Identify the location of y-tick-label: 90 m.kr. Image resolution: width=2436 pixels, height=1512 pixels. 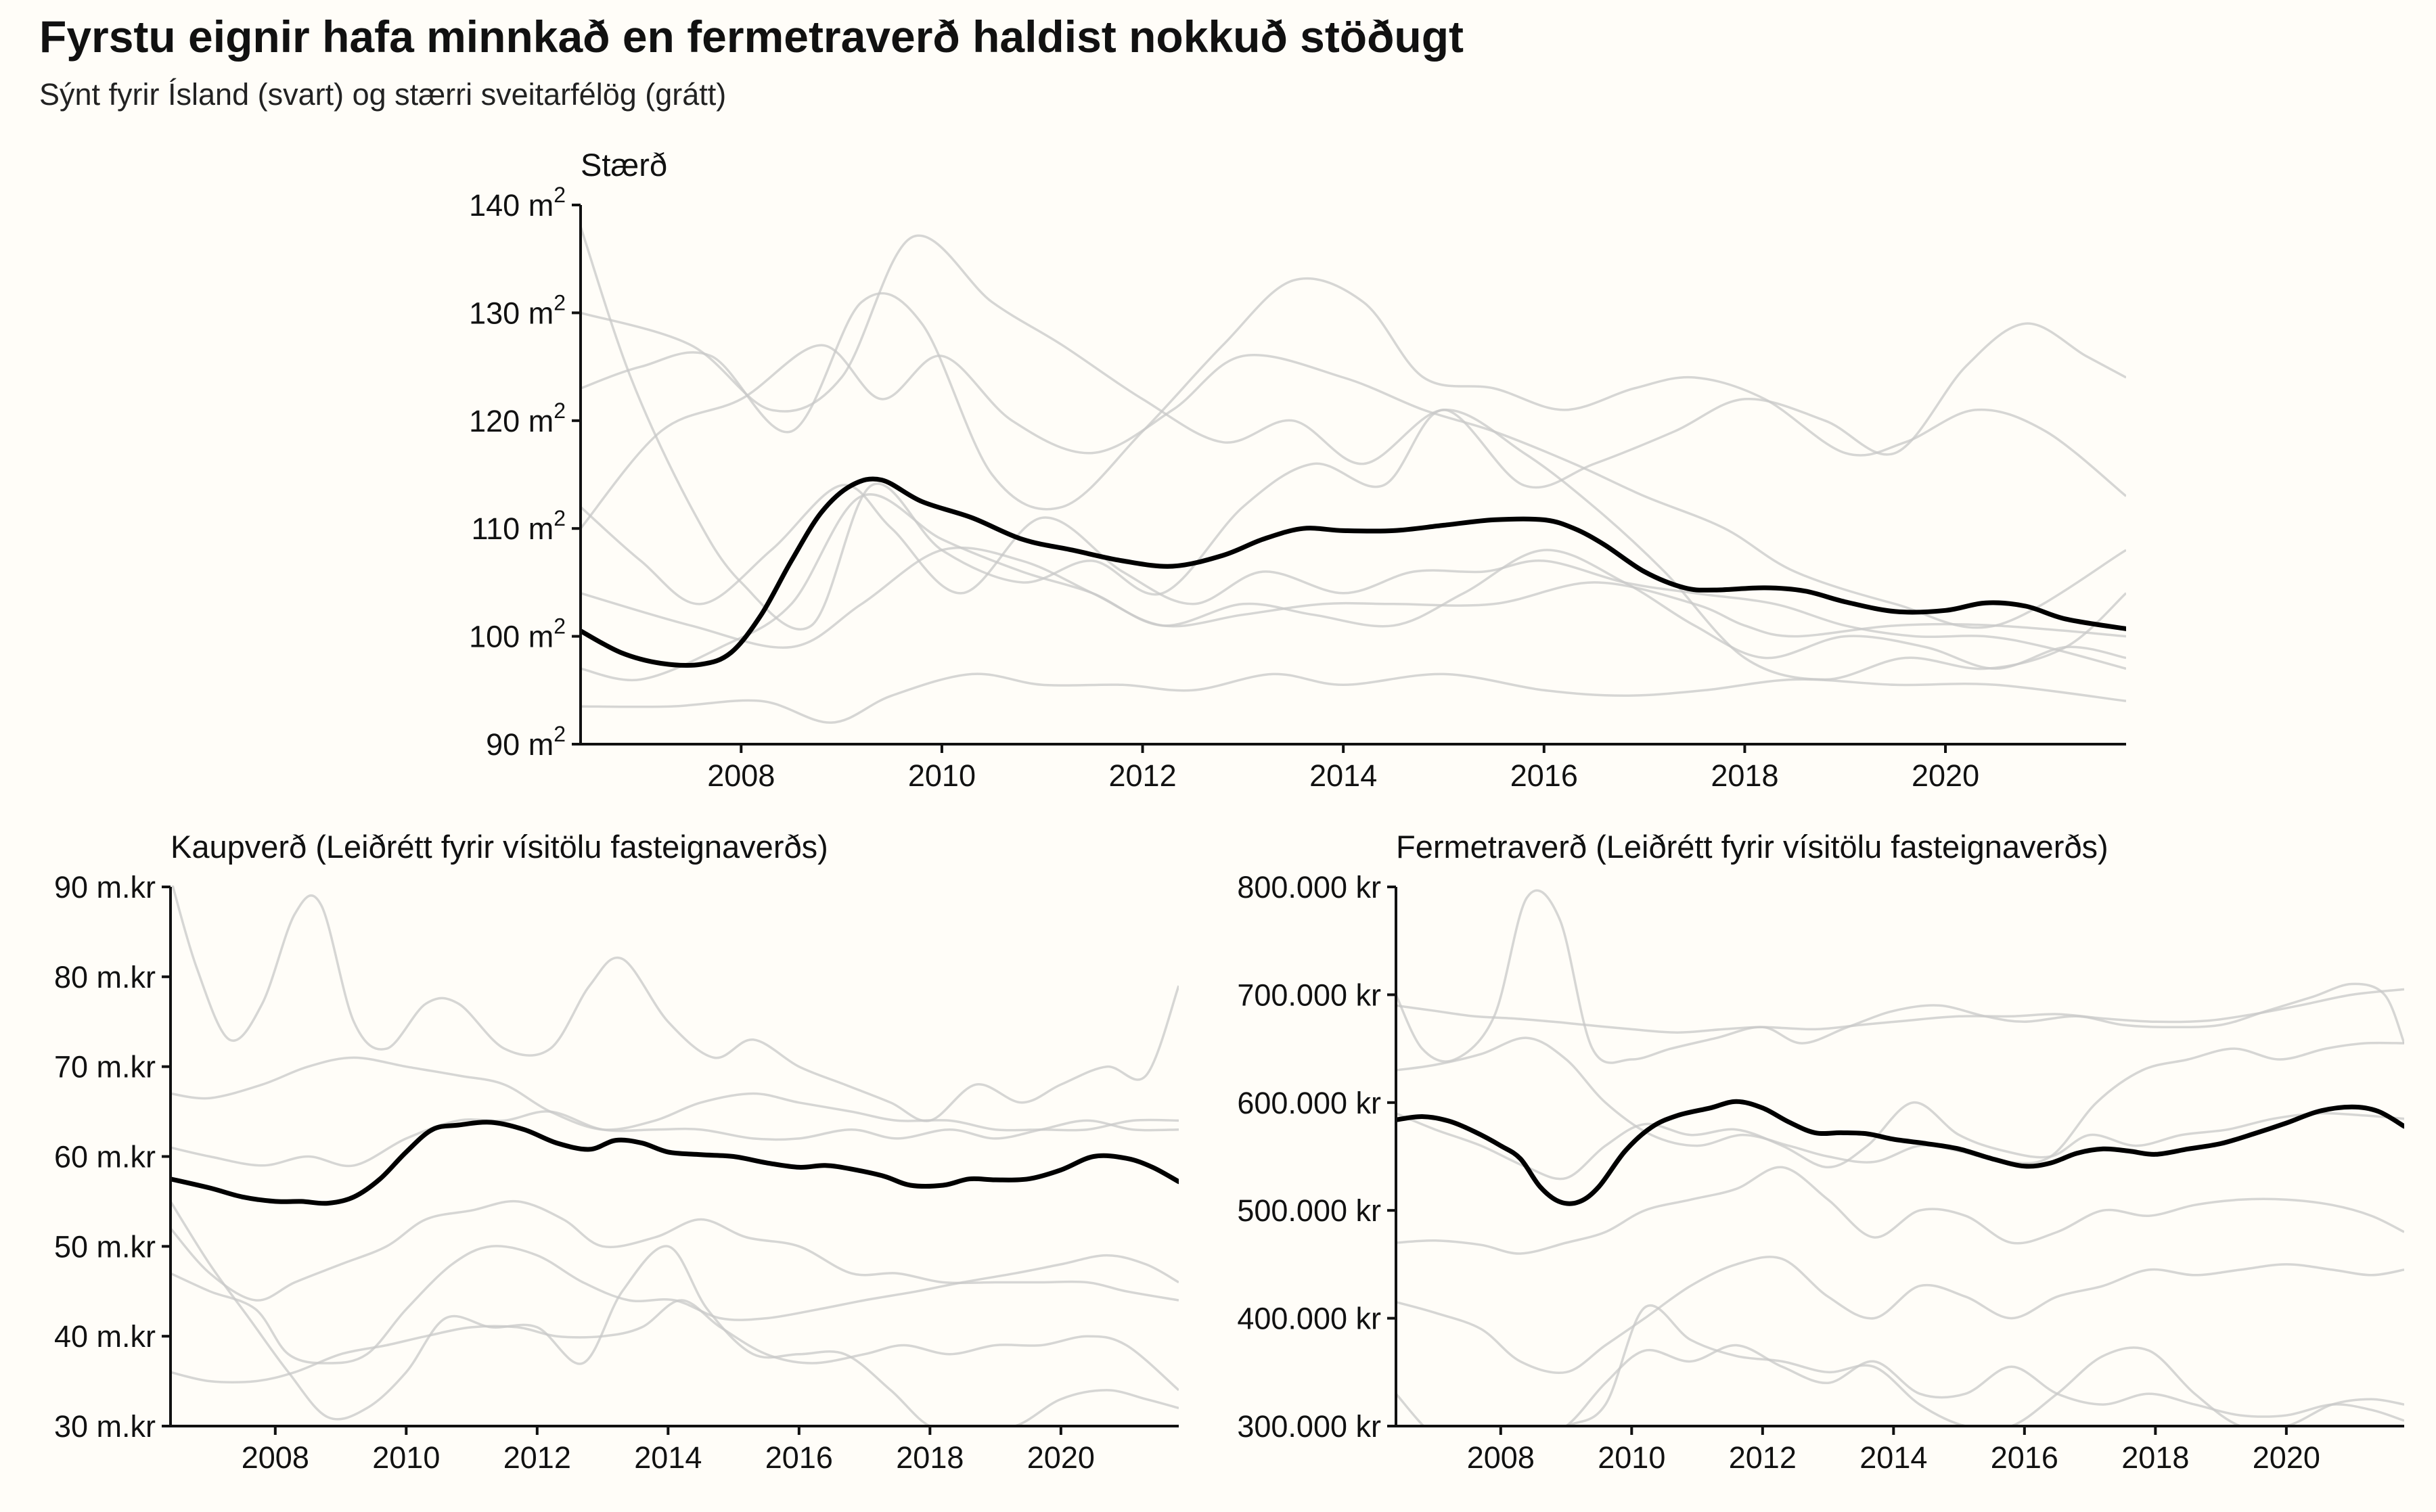
(105, 887).